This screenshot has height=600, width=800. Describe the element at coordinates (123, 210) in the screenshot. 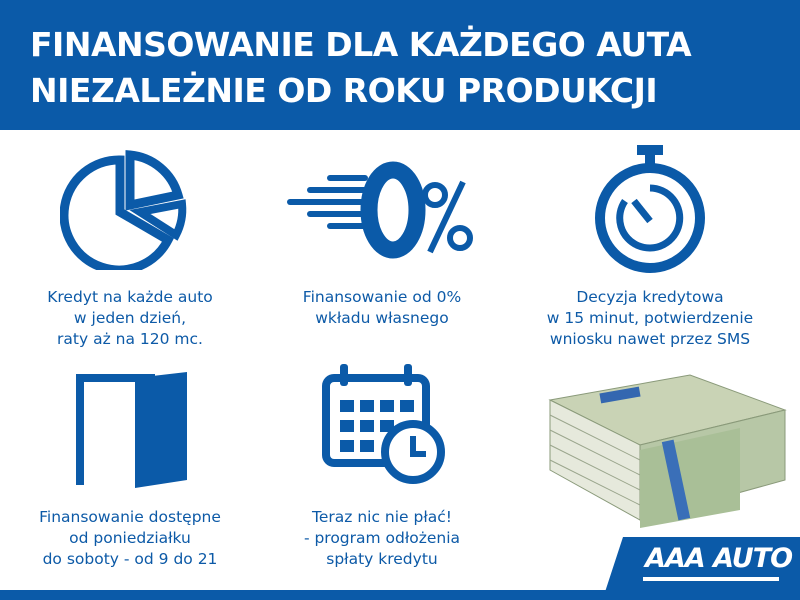

I see `pie-chart-icon` at that location.